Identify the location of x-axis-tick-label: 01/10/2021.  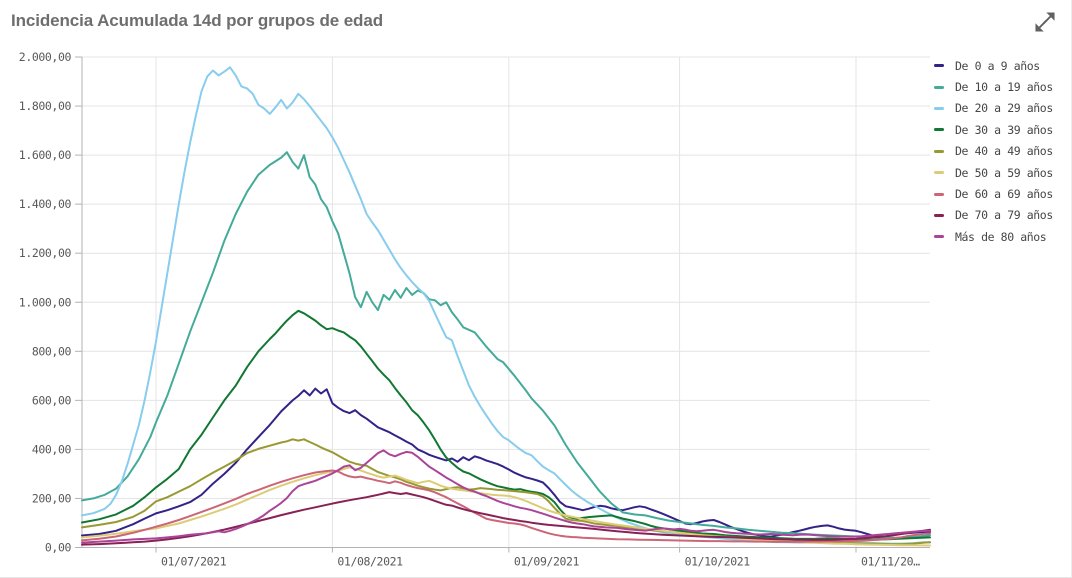
(718, 562).